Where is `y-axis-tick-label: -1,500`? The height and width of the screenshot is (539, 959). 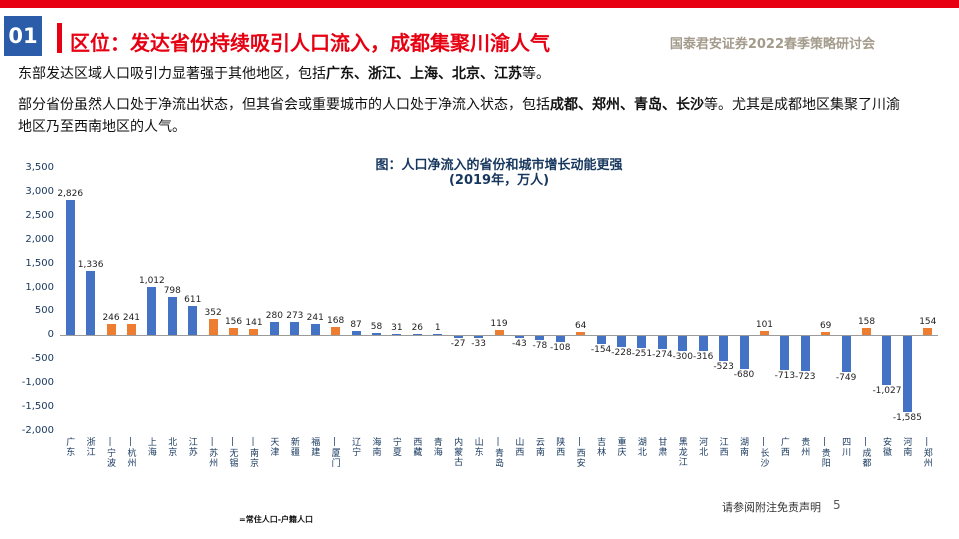 y-axis-tick-label: -1,500 is located at coordinates (37, 407).